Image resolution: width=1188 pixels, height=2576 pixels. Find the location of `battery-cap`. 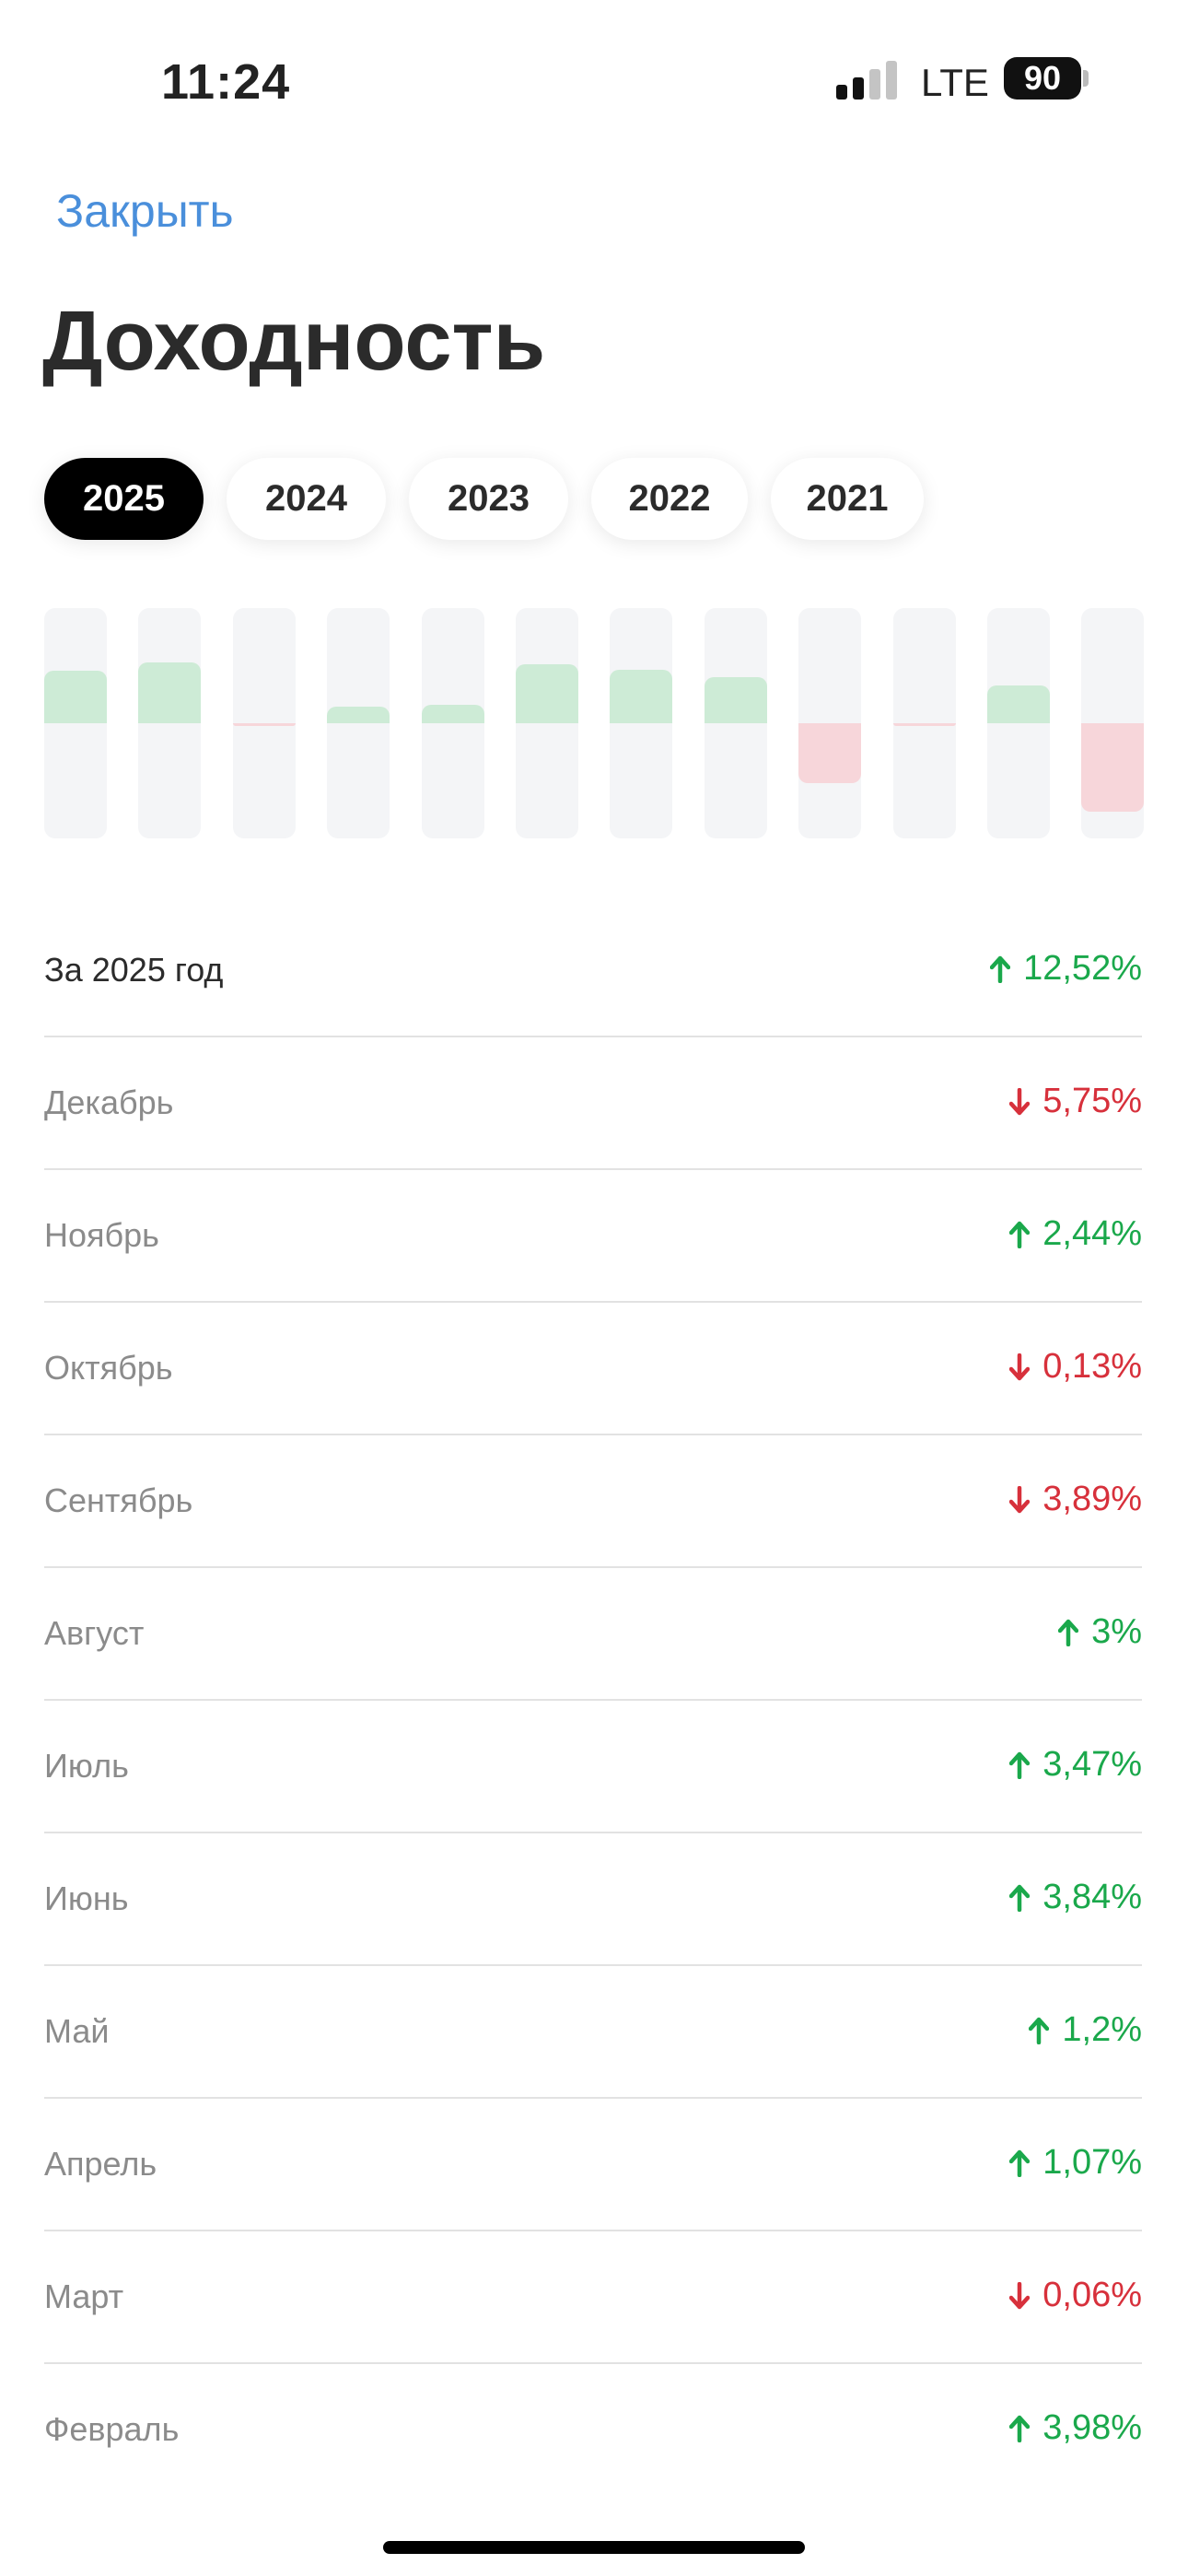

battery-cap is located at coordinates (1086, 78).